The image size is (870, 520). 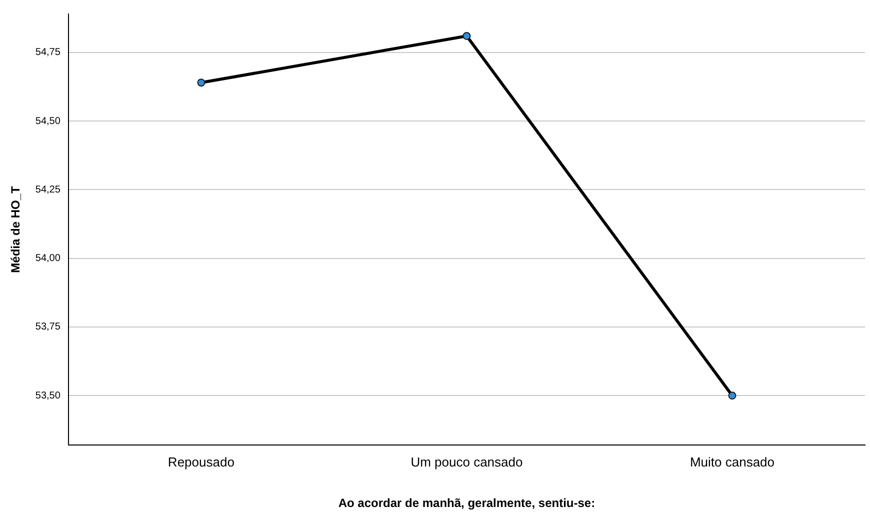 What do you see at coordinates (732, 462) in the screenshot?
I see `x-tick-label: Muito cansado` at bounding box center [732, 462].